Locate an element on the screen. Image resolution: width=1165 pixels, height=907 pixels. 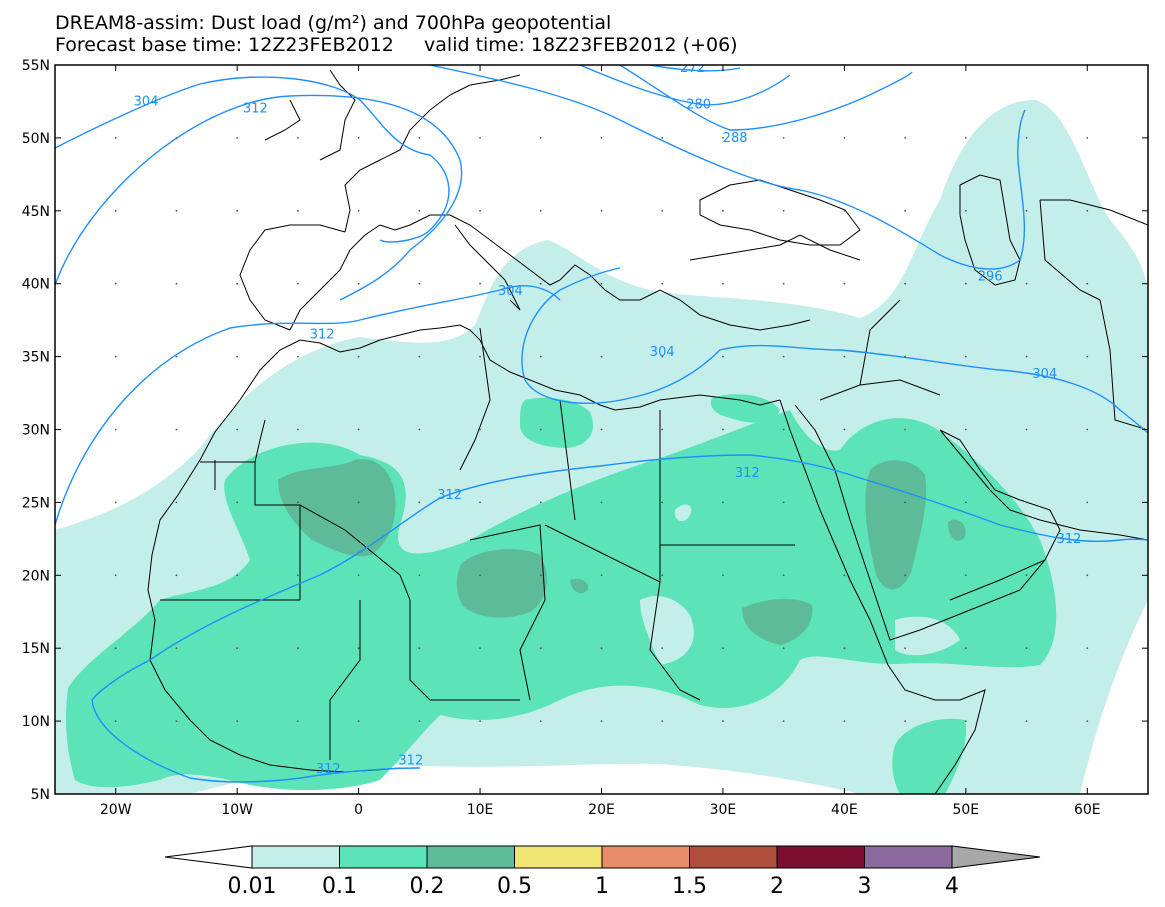
lat-tick-label: 10N is located at coordinates (36, 722).